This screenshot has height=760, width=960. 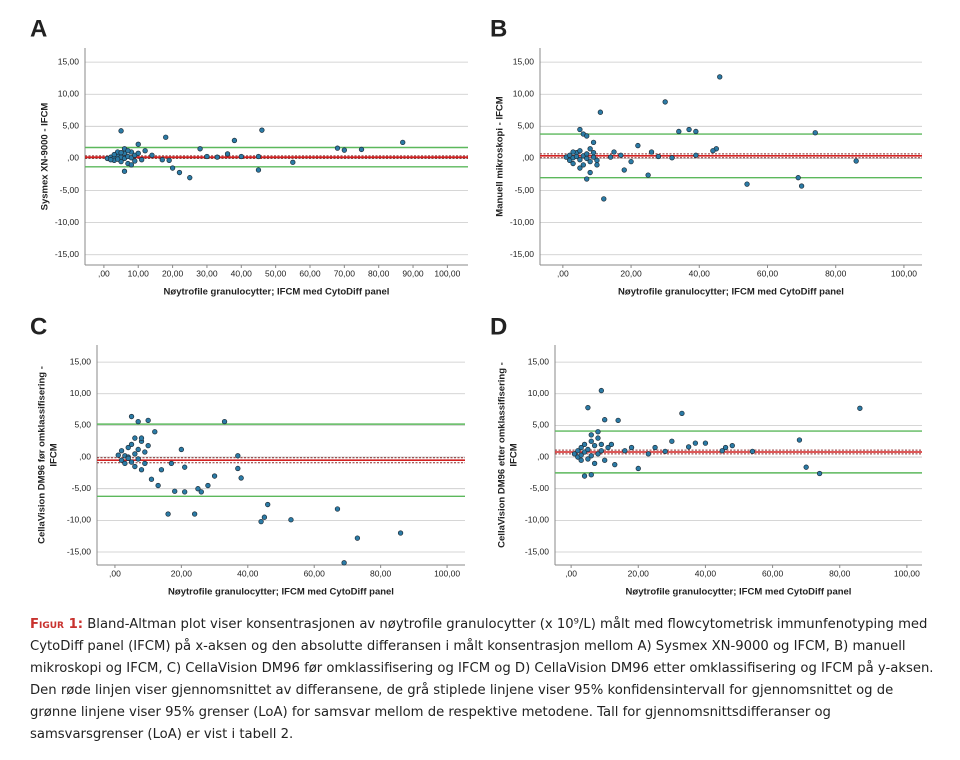 I want to click on x-tick-label: 60,00, so click(x=315, y=573).